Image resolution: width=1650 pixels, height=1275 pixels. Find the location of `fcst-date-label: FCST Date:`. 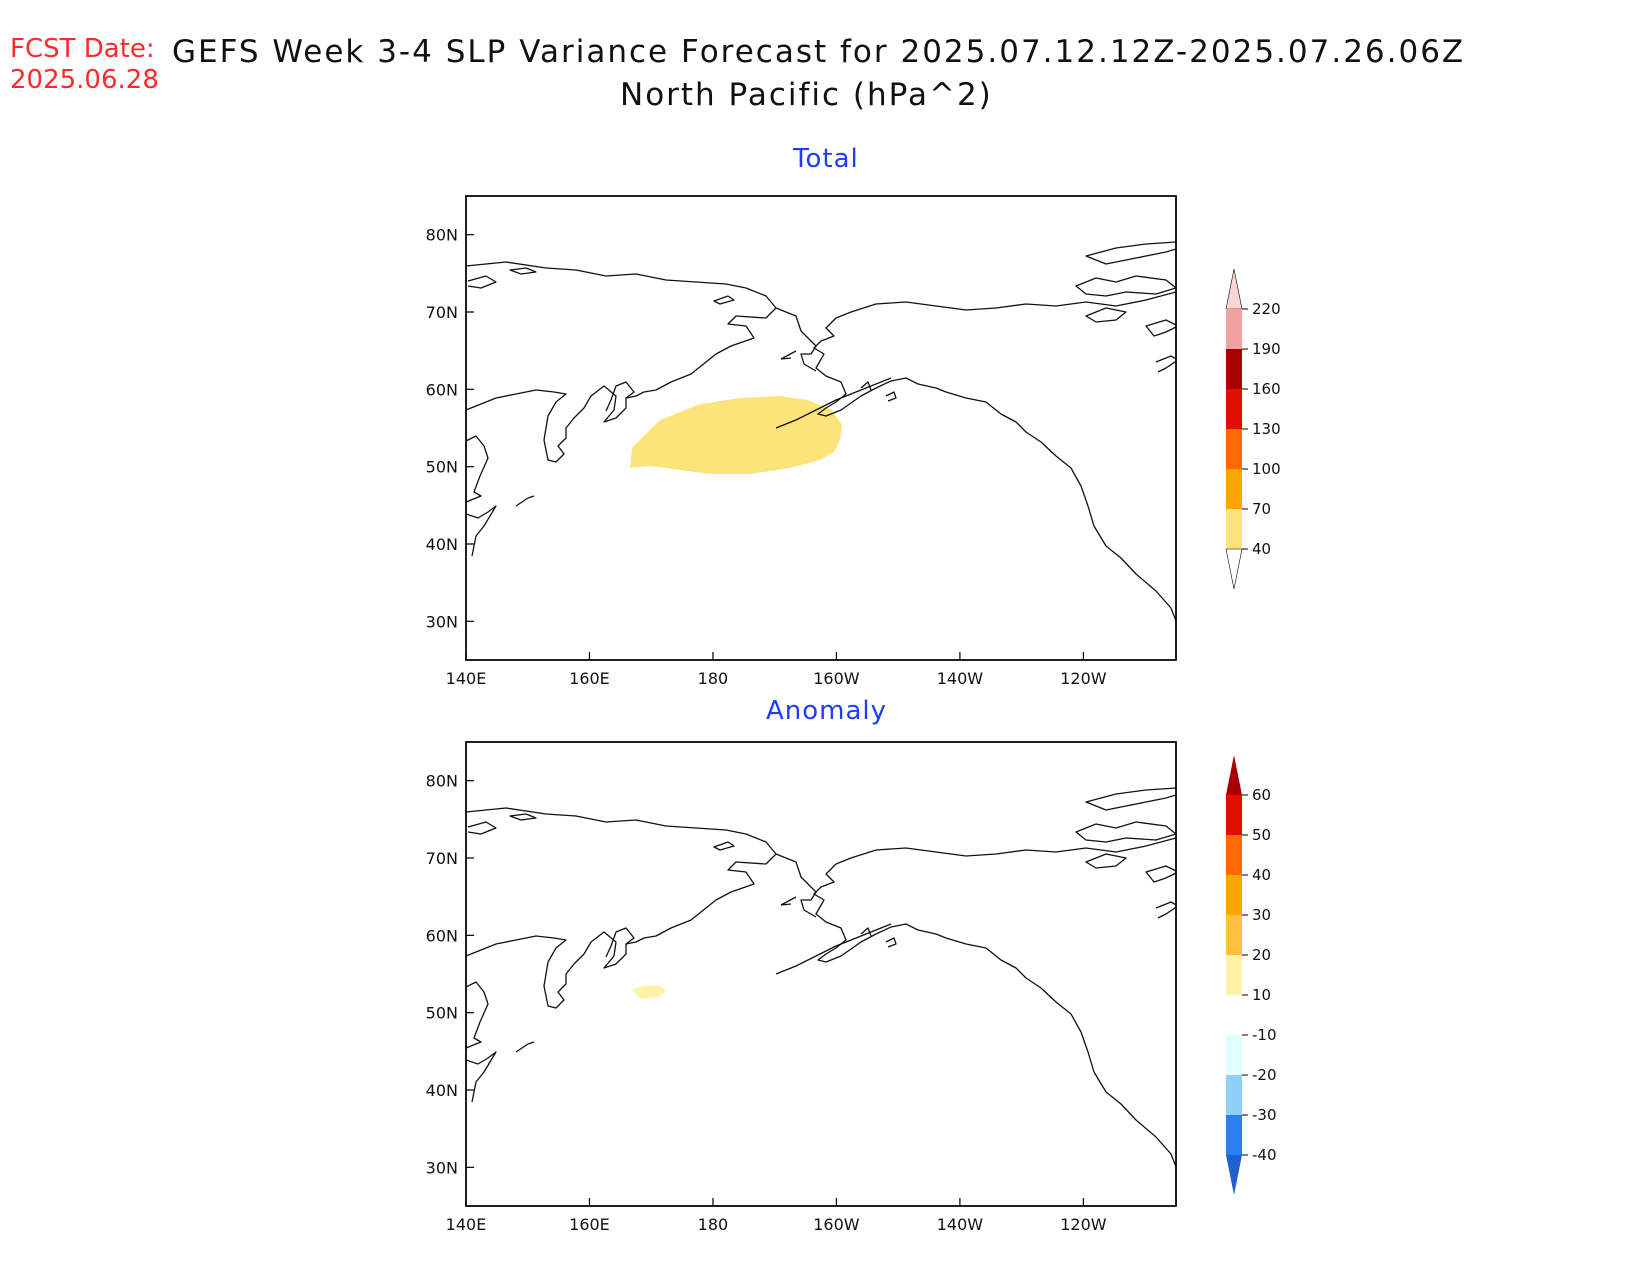

fcst-date-label: FCST Date: is located at coordinates (82, 49).